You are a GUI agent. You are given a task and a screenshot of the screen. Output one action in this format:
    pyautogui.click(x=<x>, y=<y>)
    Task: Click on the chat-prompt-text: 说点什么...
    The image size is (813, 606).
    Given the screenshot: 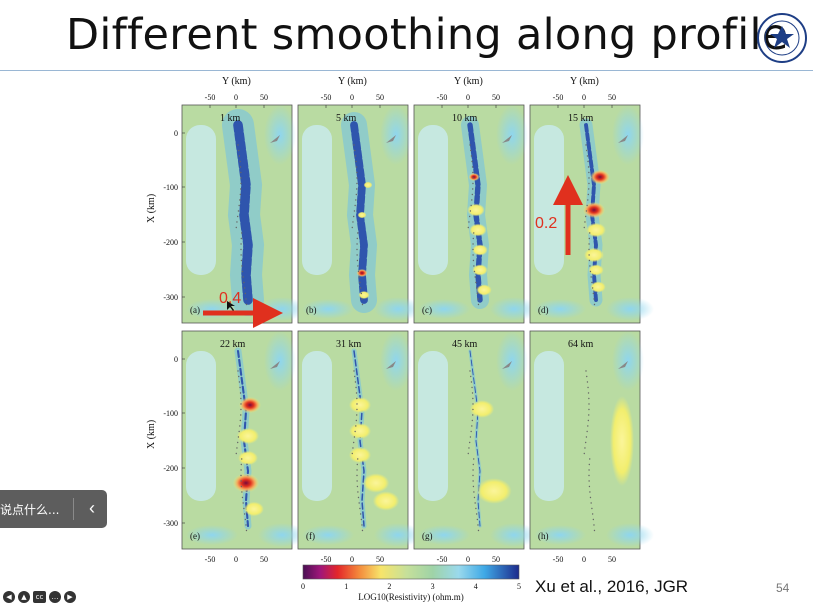 What is the action you would take?
    pyautogui.click(x=30, y=510)
    